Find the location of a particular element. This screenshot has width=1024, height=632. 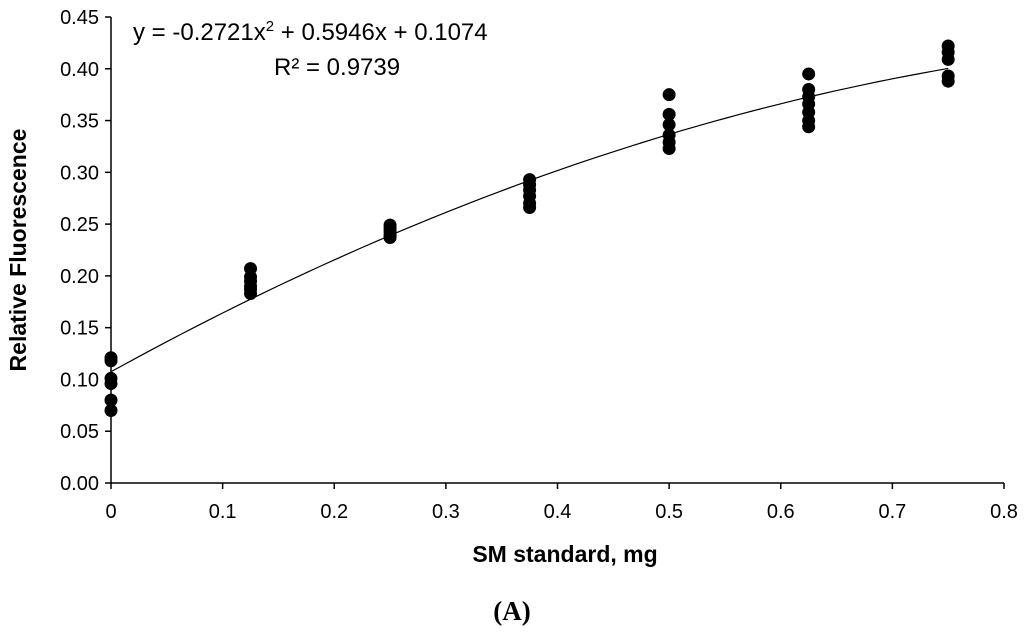

x-tick-label: 0.1 is located at coordinates (223, 512).